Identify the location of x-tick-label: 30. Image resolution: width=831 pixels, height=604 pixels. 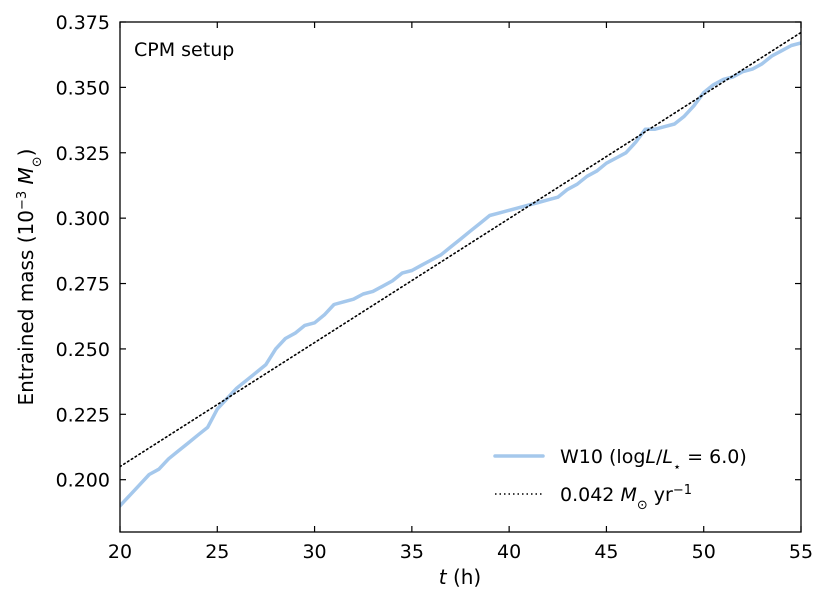
(314, 552).